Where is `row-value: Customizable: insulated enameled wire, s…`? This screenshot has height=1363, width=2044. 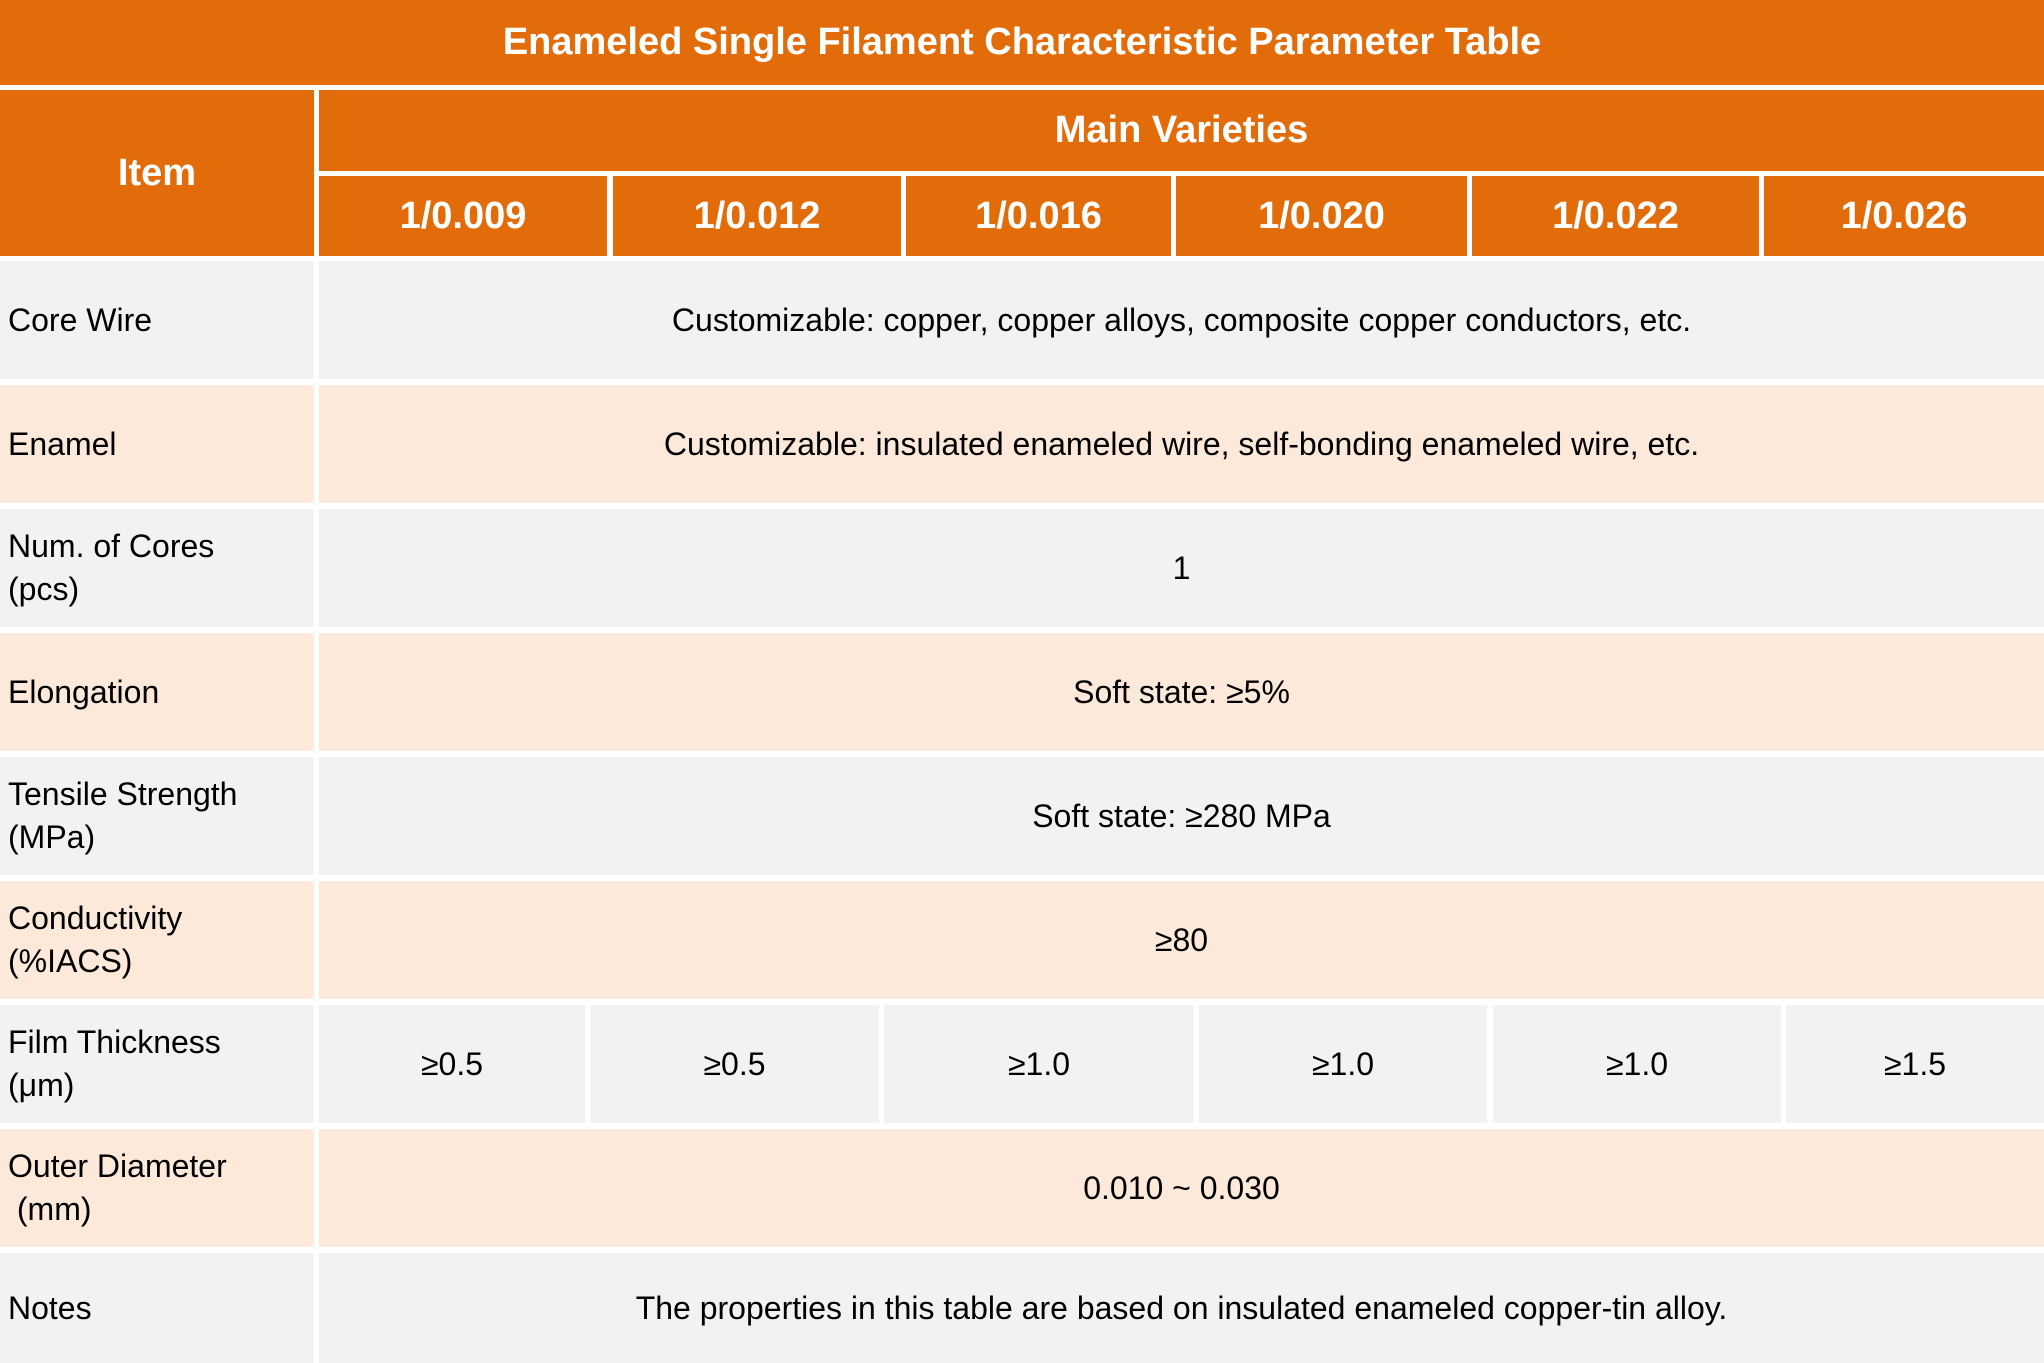 row-value: Customizable: insulated enameled wire, s… is located at coordinates (1181, 444).